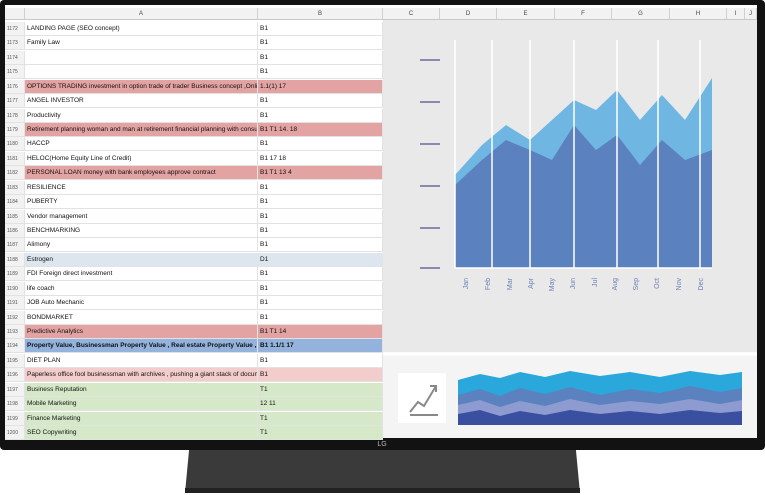 This screenshot has width=765, height=495. I want to click on column-header: F, so click(583, 14).